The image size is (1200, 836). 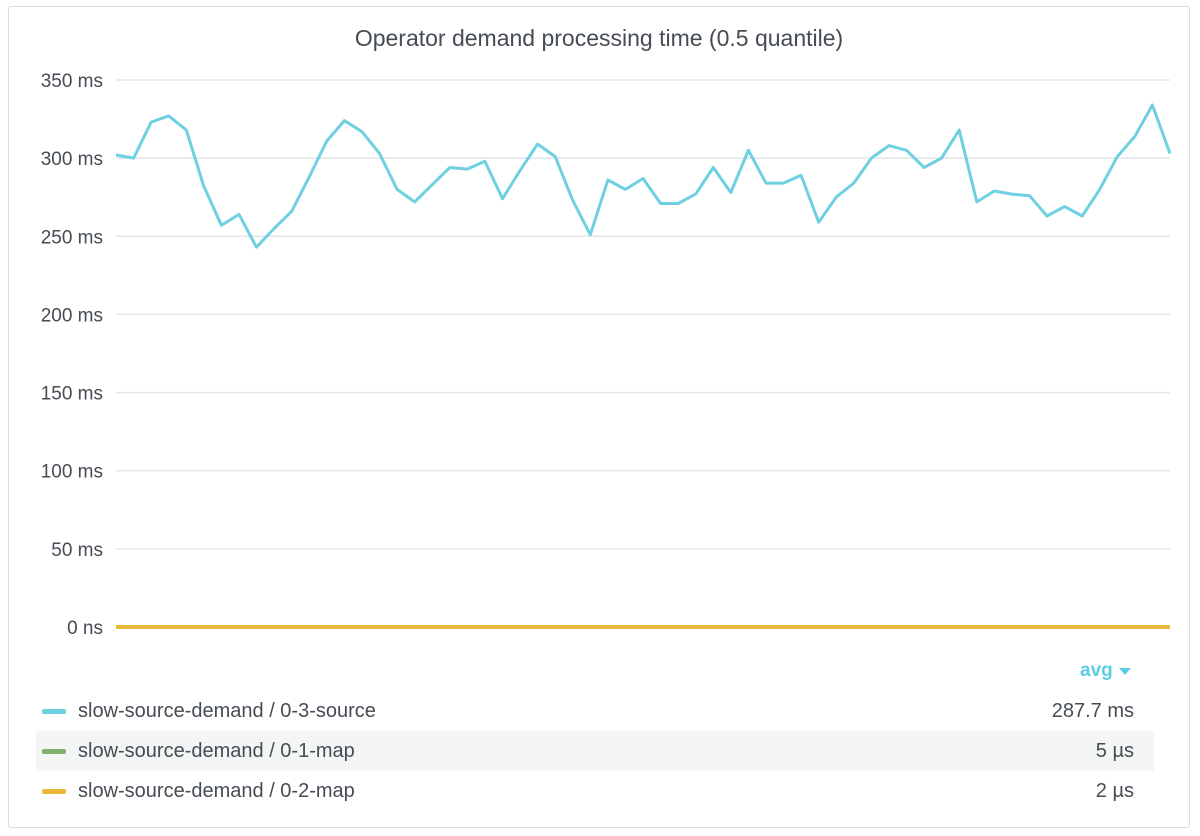 I want to click on legend-item: slow-source-demand / 0-3-source 287.7 ms, so click(x=595, y=711).